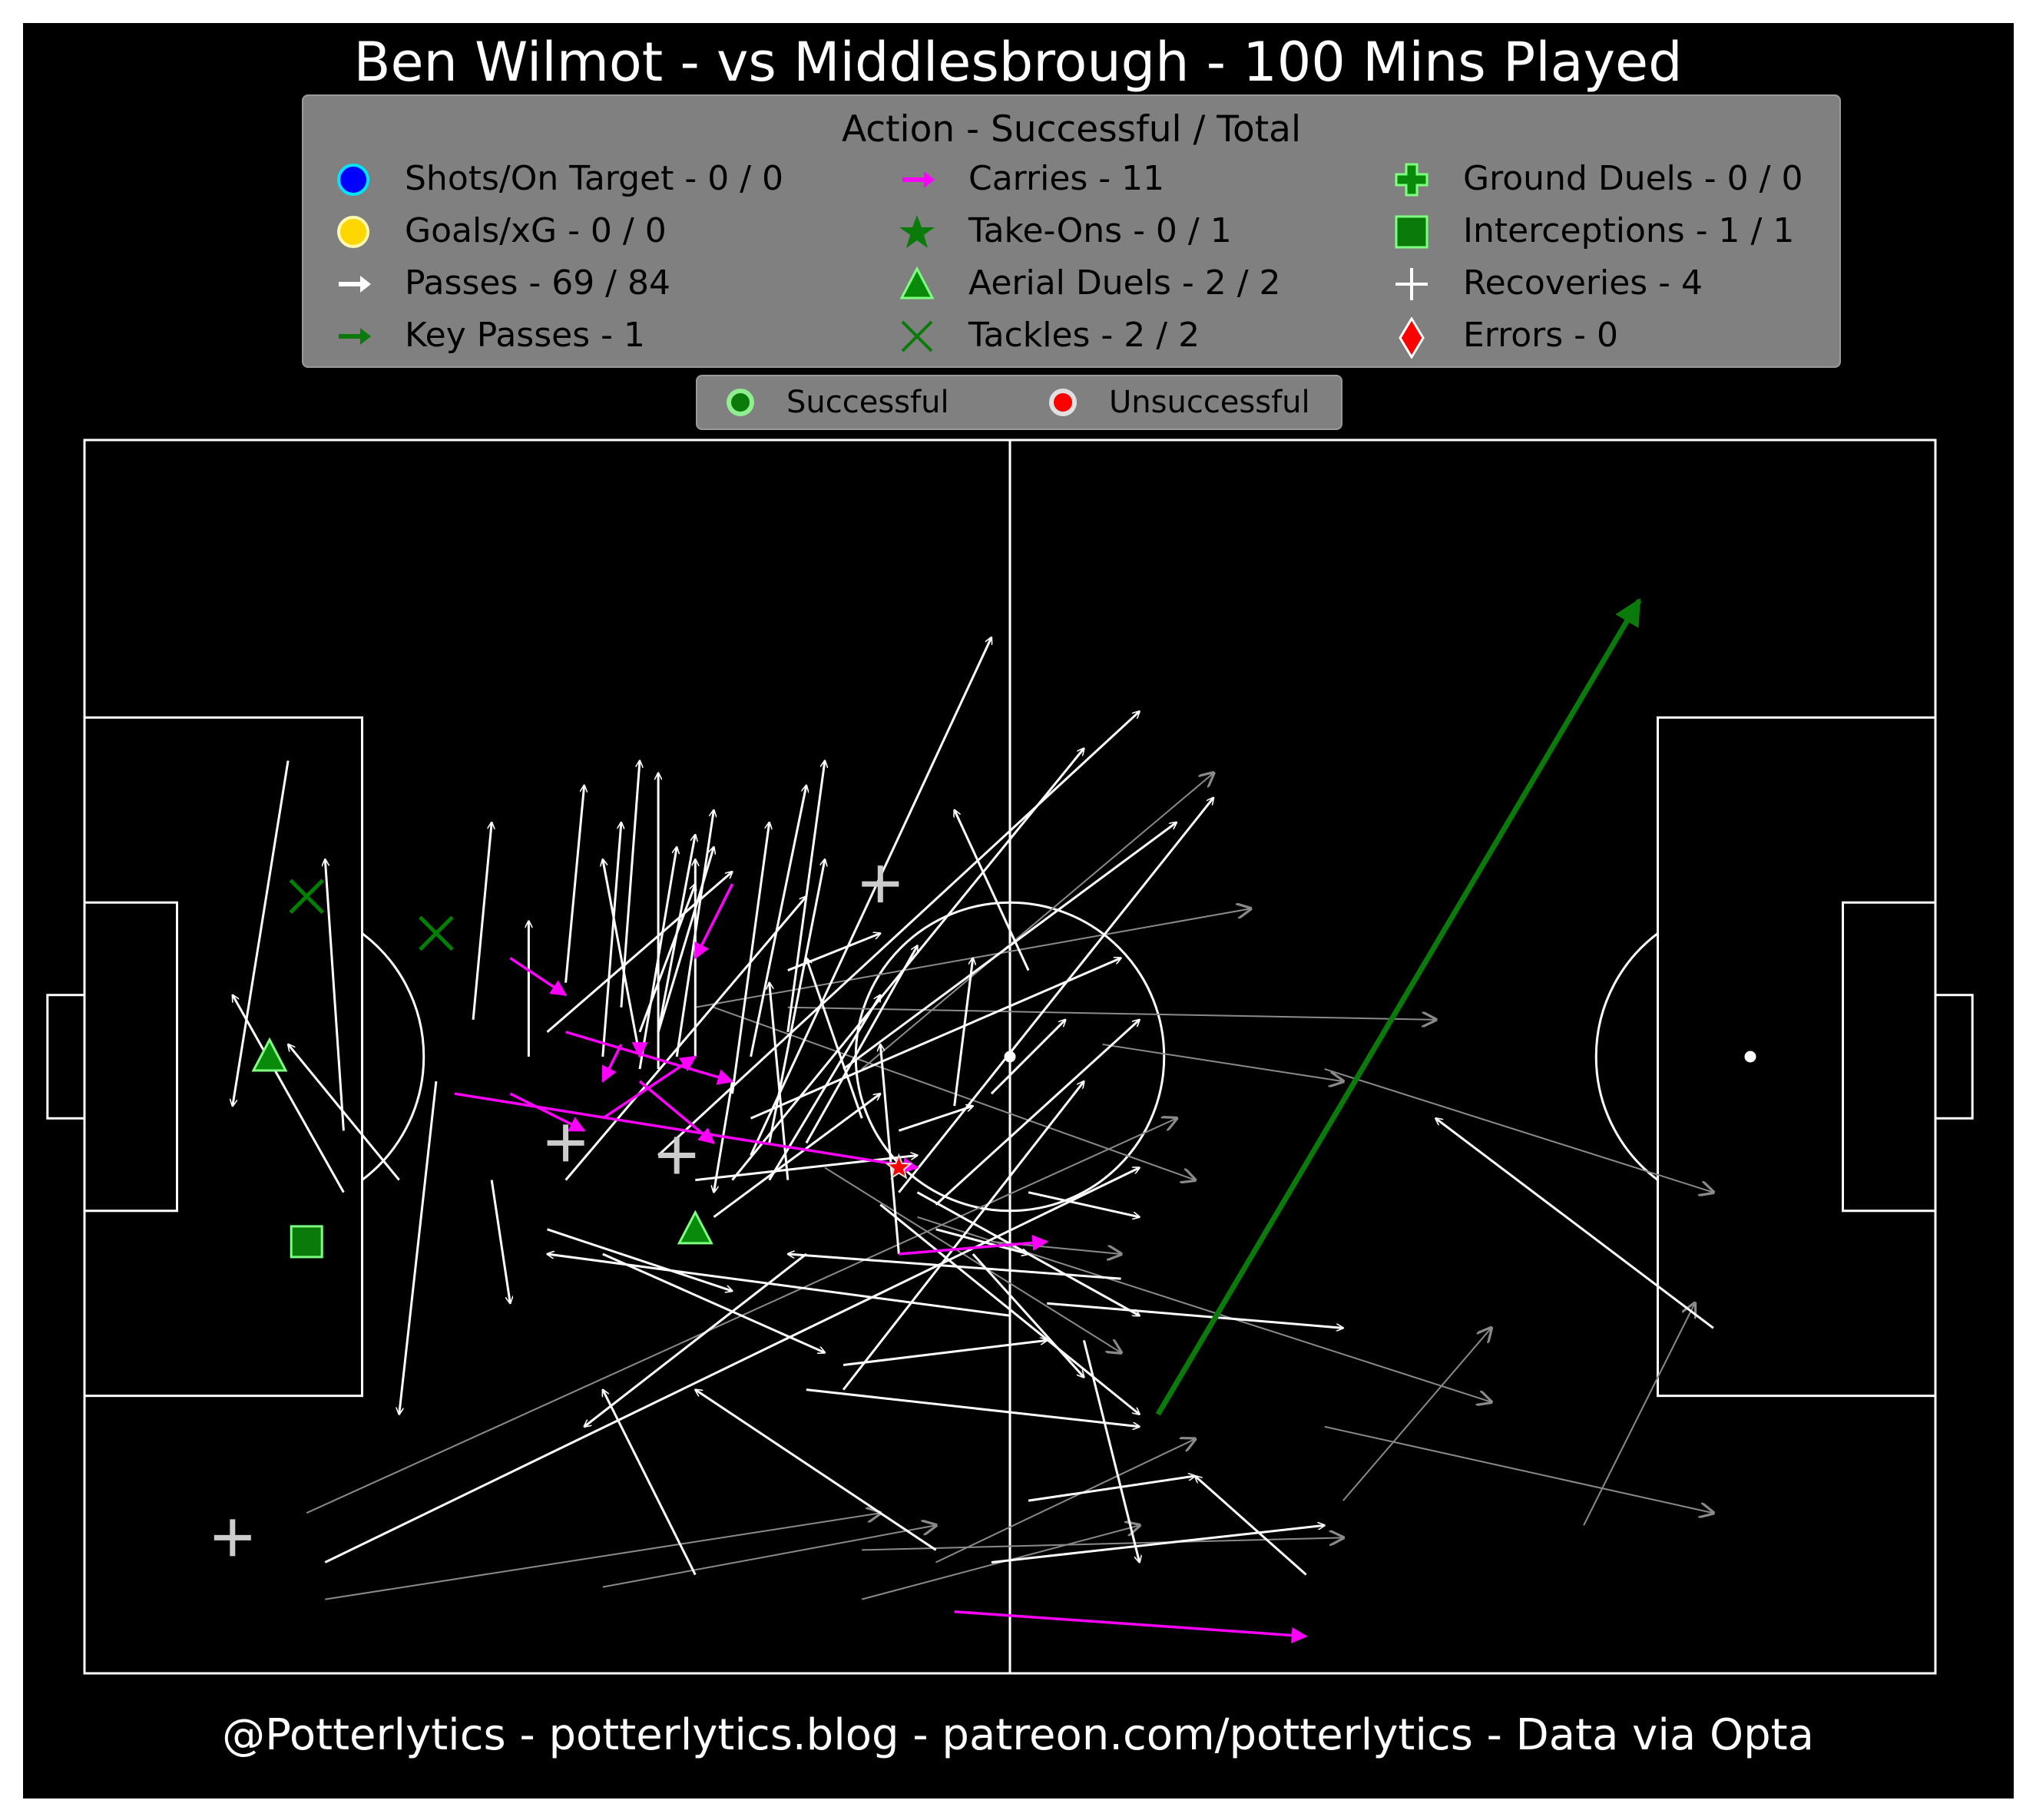  I want to click on green-triangle-icon, so click(917, 282).